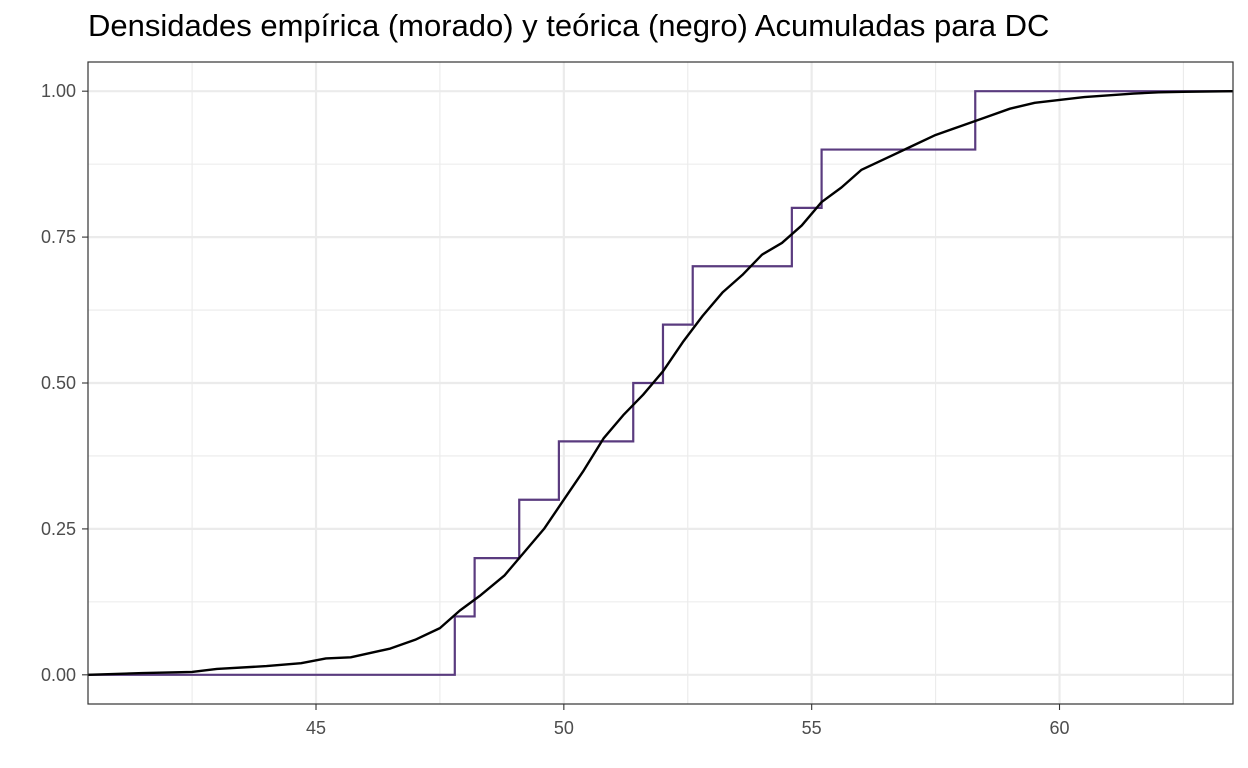 The image size is (1248, 768). I want to click on x-tick-label: 60, so click(1059, 728).